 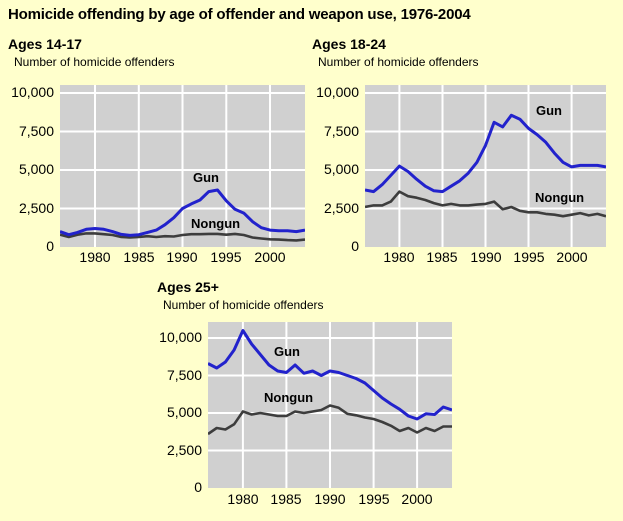 What do you see at coordinates (45, 44) in the screenshot?
I see `panel-title: Ages 14-17` at bounding box center [45, 44].